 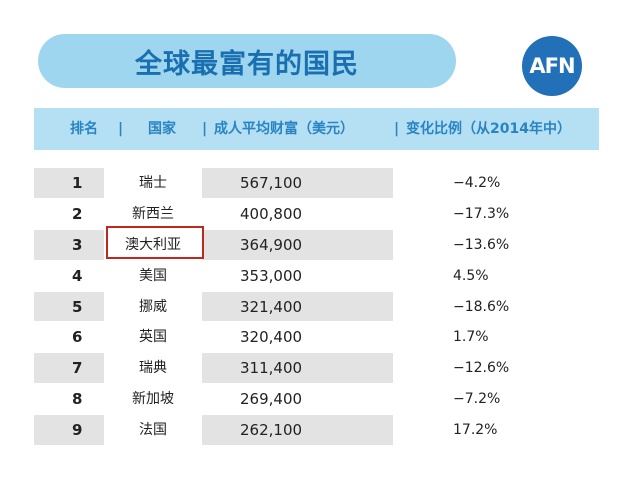 I want to click on table-row: 5 挪威 321,400 −18.6%, so click(x=316, y=307).